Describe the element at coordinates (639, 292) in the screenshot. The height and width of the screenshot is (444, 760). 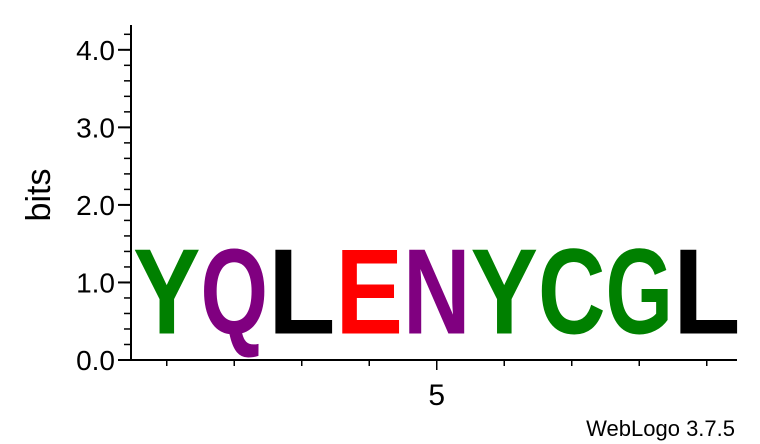
I see `logo-letter-g-pos-8: G` at that location.